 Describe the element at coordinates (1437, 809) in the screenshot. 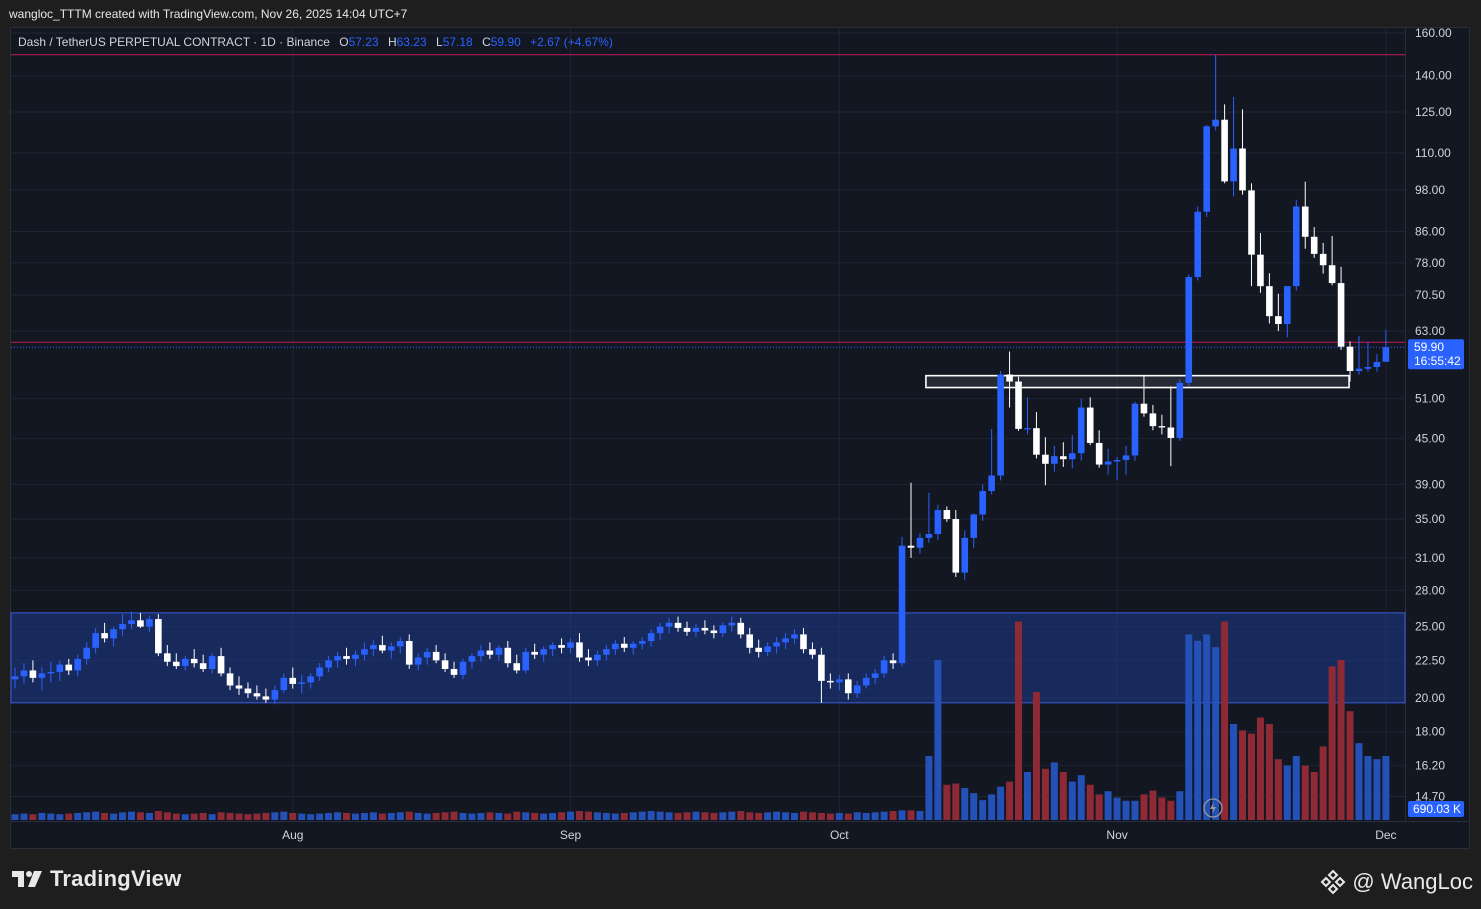

I see `volume-badge-value: 690.03 K` at that location.